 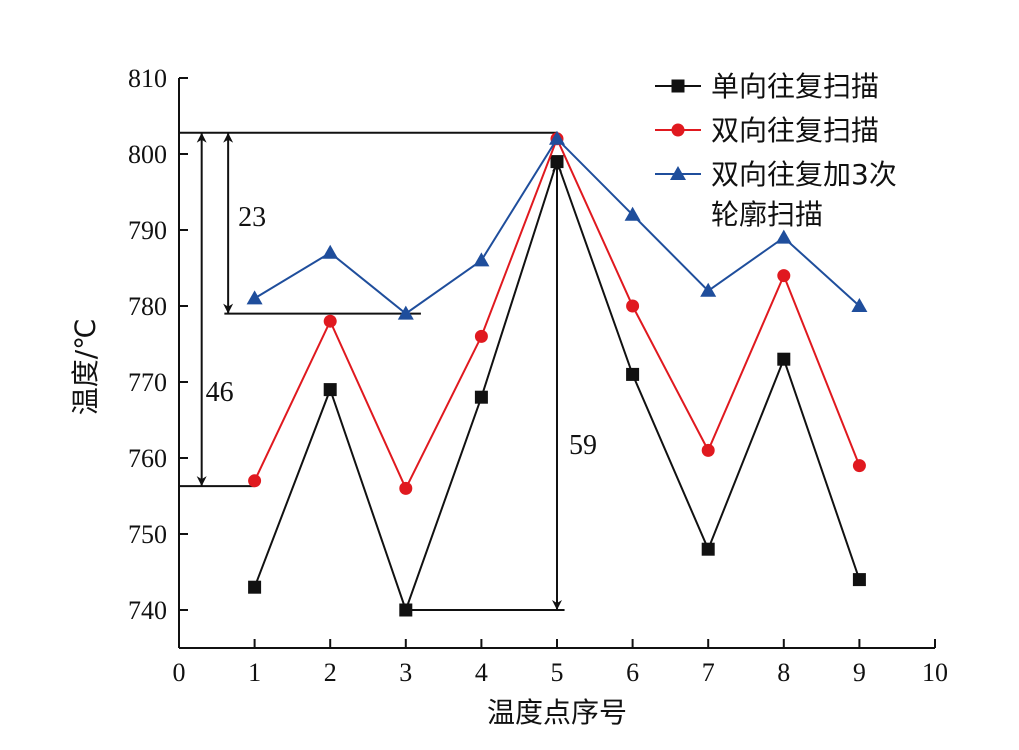 What do you see at coordinates (147, 154) in the screenshot?
I see `y-tick-label: 800` at bounding box center [147, 154].